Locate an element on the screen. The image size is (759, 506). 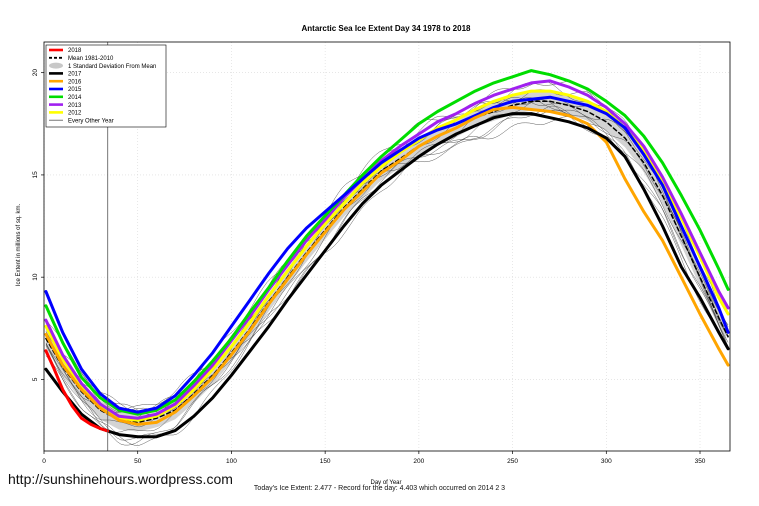
x-tick-label: 350 is located at coordinates (700, 461).